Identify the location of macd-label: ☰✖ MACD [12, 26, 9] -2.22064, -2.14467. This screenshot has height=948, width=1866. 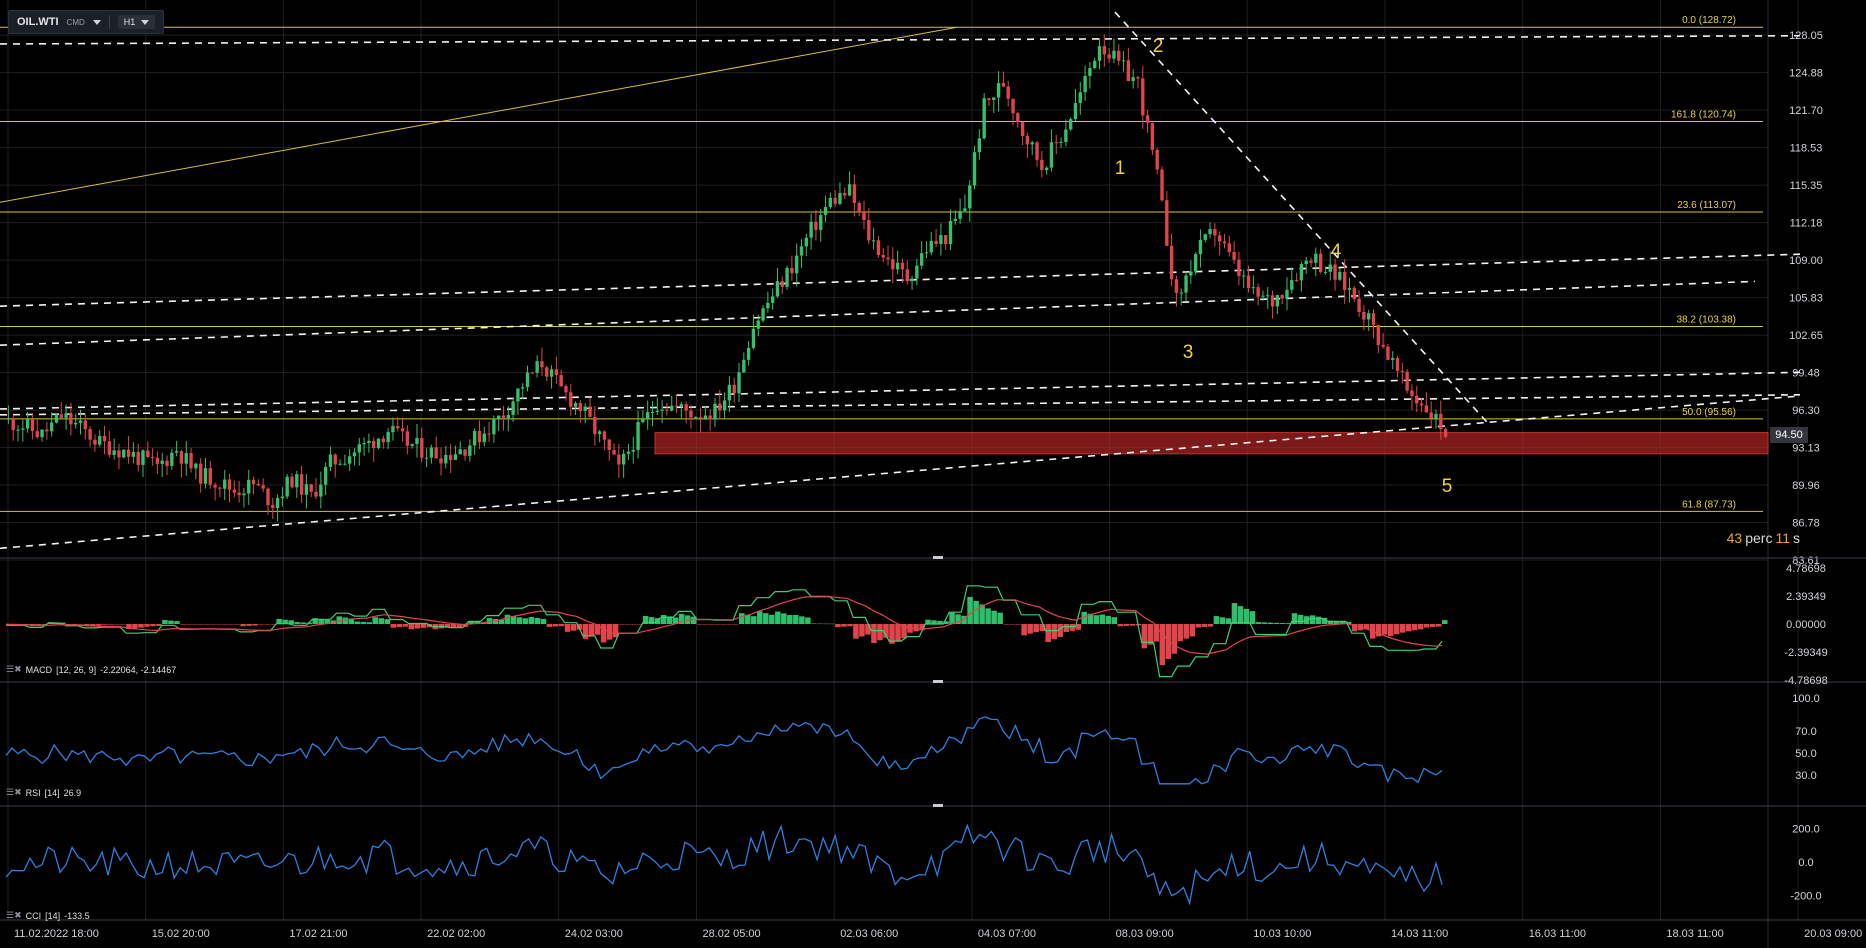
(91, 669).